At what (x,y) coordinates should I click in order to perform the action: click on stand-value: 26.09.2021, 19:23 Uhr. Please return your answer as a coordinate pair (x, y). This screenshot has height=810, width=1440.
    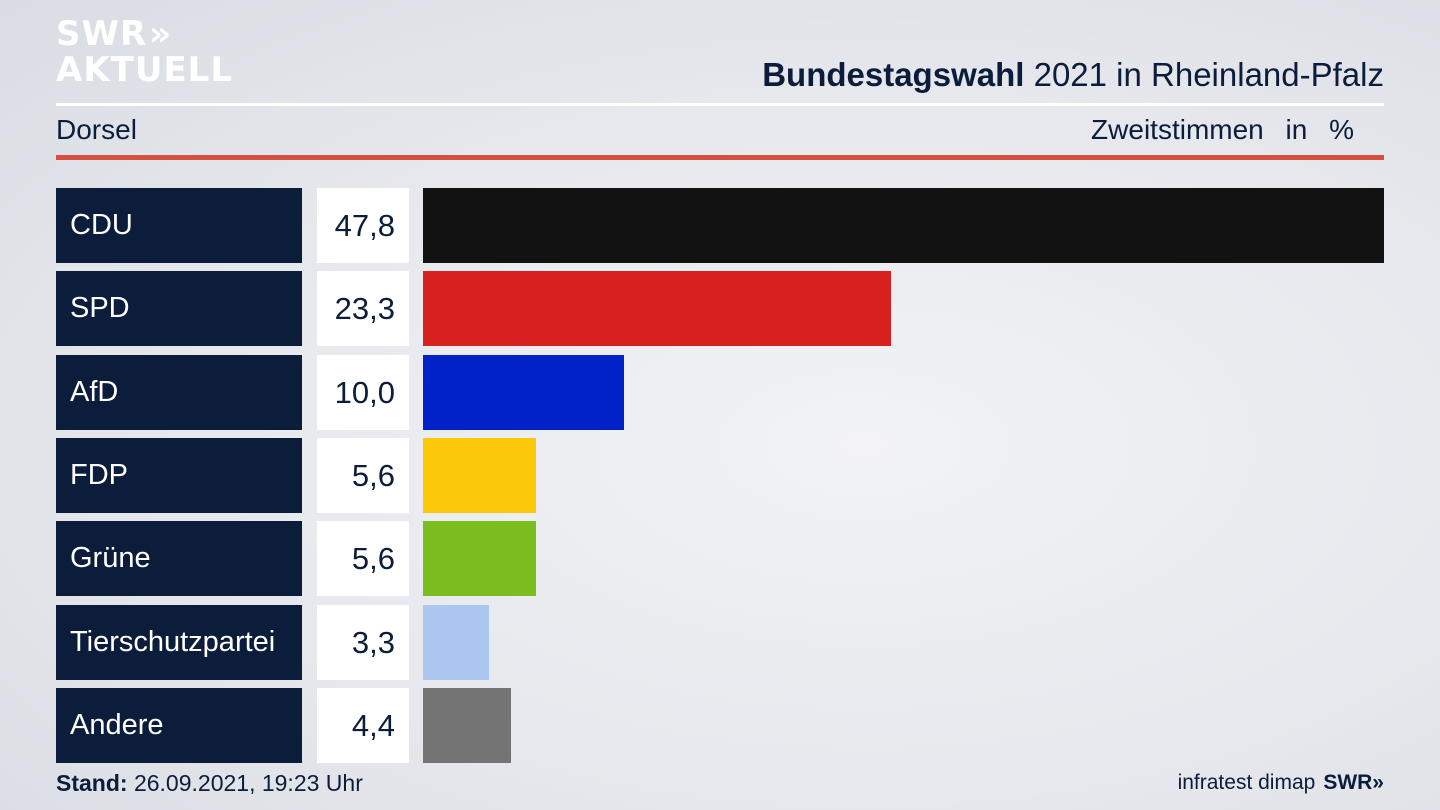
    Looking at the image, I should click on (245, 783).